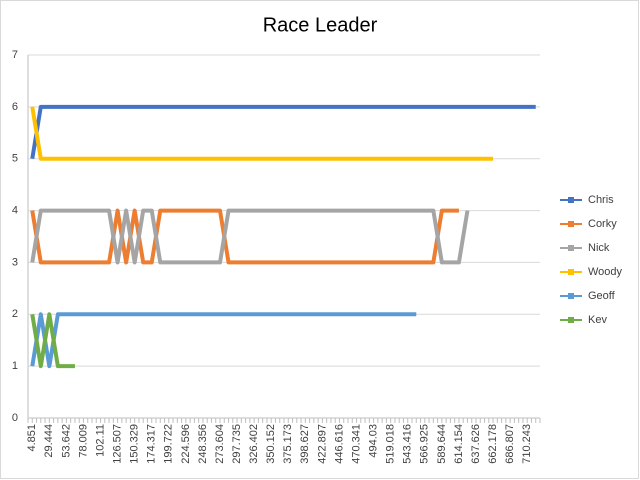 This screenshot has height=480, width=640. I want to click on legend-label: Corky, so click(602, 224).